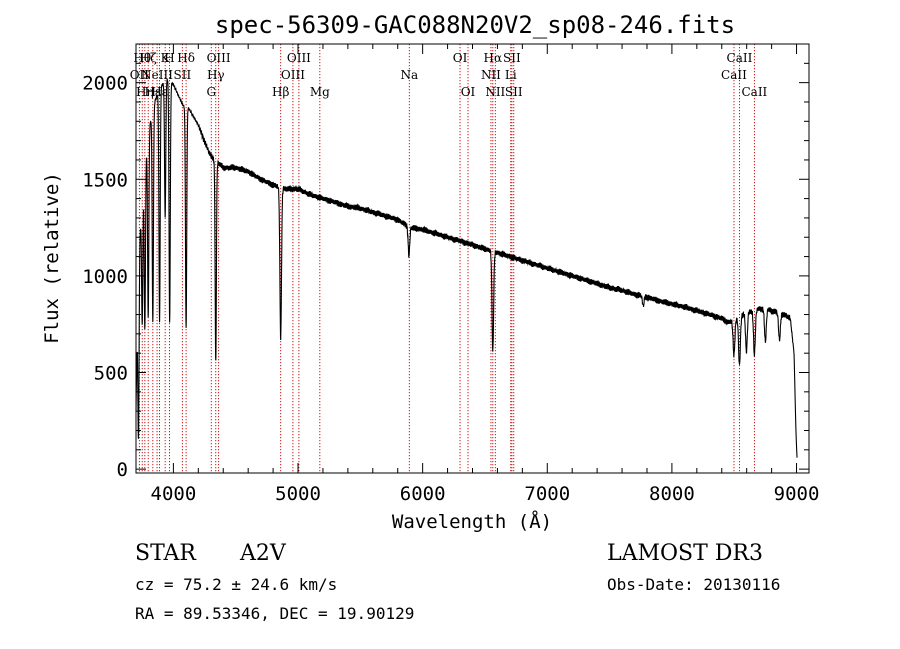 The height and width of the screenshot is (649, 900). Describe the element at coordinates (280, 92) in the screenshot. I see `line-marker-label: Hβ` at that location.